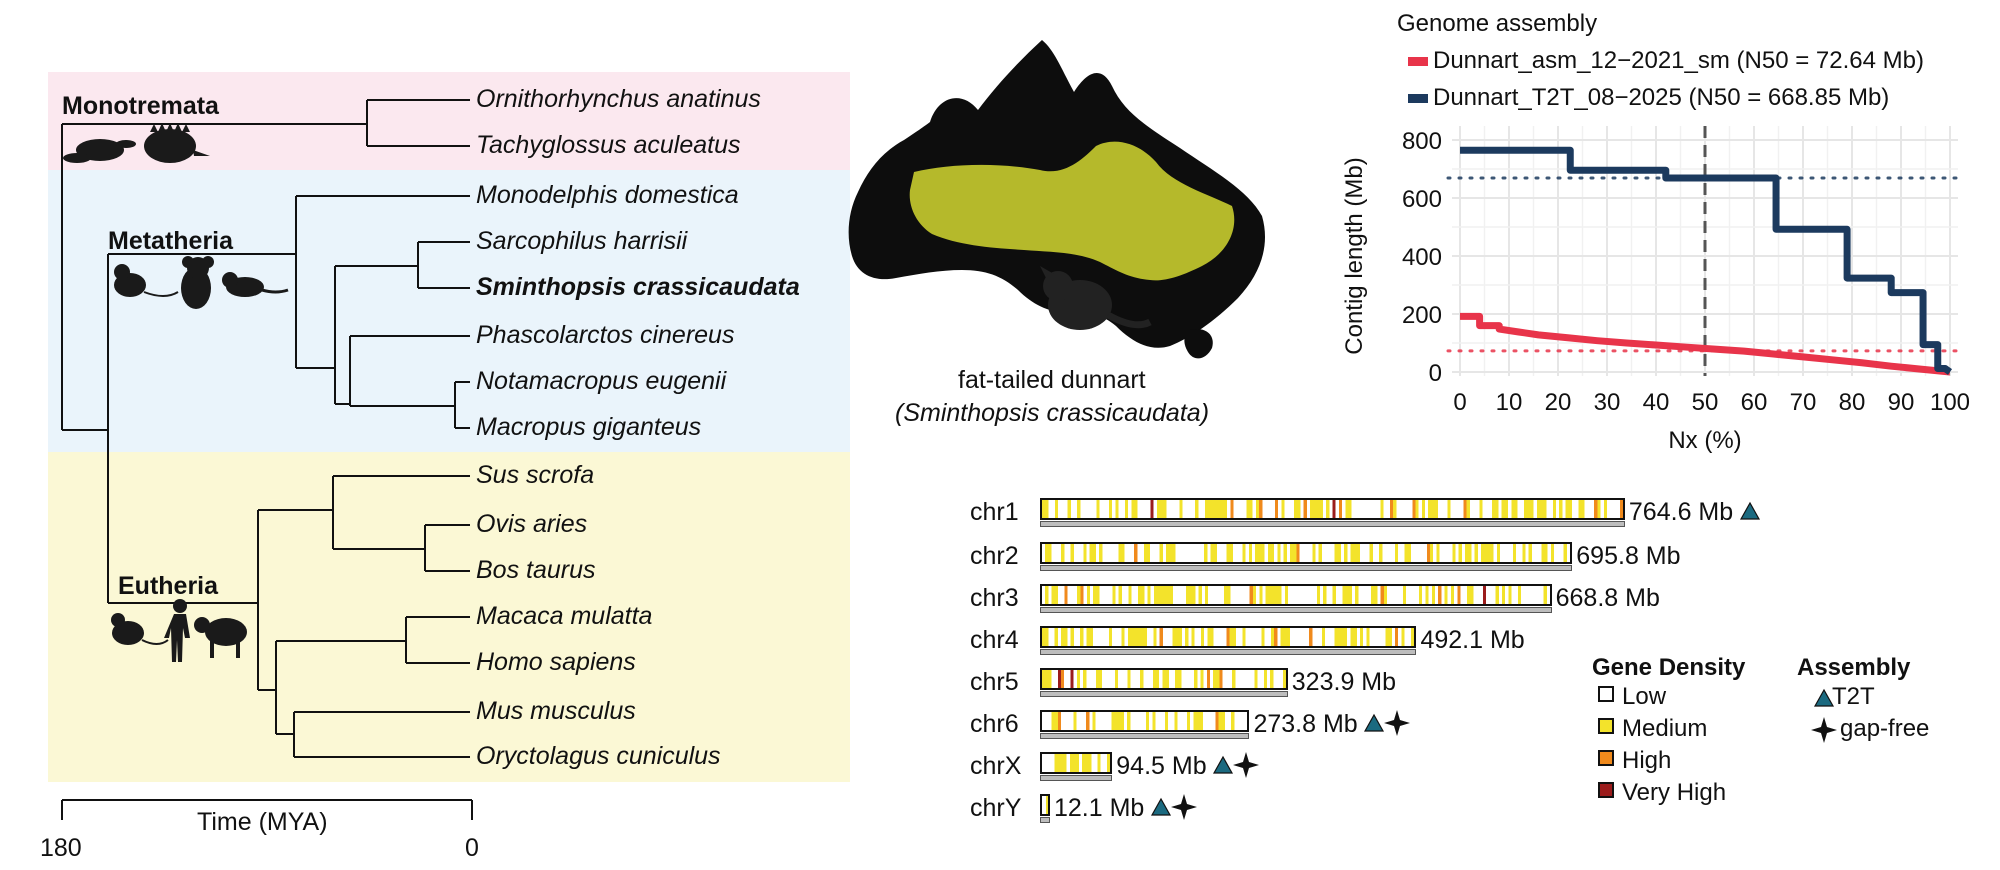 The height and width of the screenshot is (870, 2000). What do you see at coordinates (176, 392) in the screenshot?
I see `animal-silhouettes` at bounding box center [176, 392].